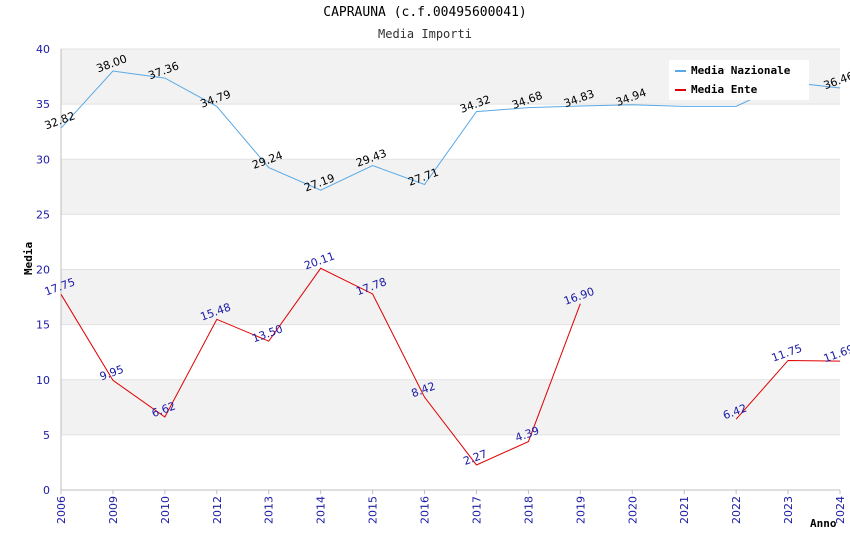  I want to click on y-tick-label: 35, so click(43, 104).